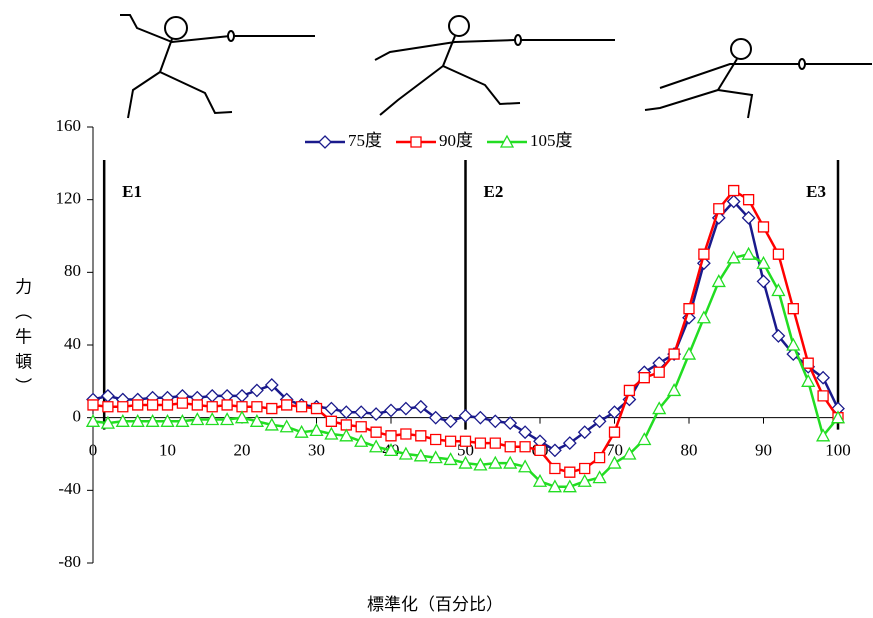 The width and height of the screenshot is (873, 618). What do you see at coordinates (93, 450) in the screenshot?
I see `x-tick-label: 0` at bounding box center [93, 450].